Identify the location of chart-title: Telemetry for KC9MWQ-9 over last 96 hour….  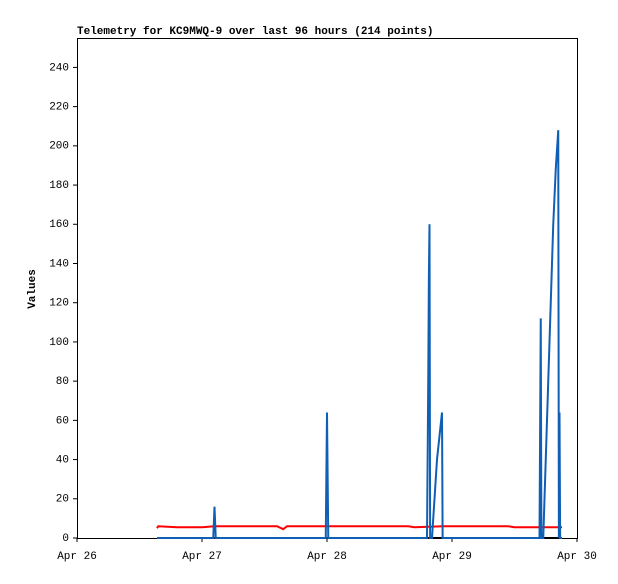
(255, 32).